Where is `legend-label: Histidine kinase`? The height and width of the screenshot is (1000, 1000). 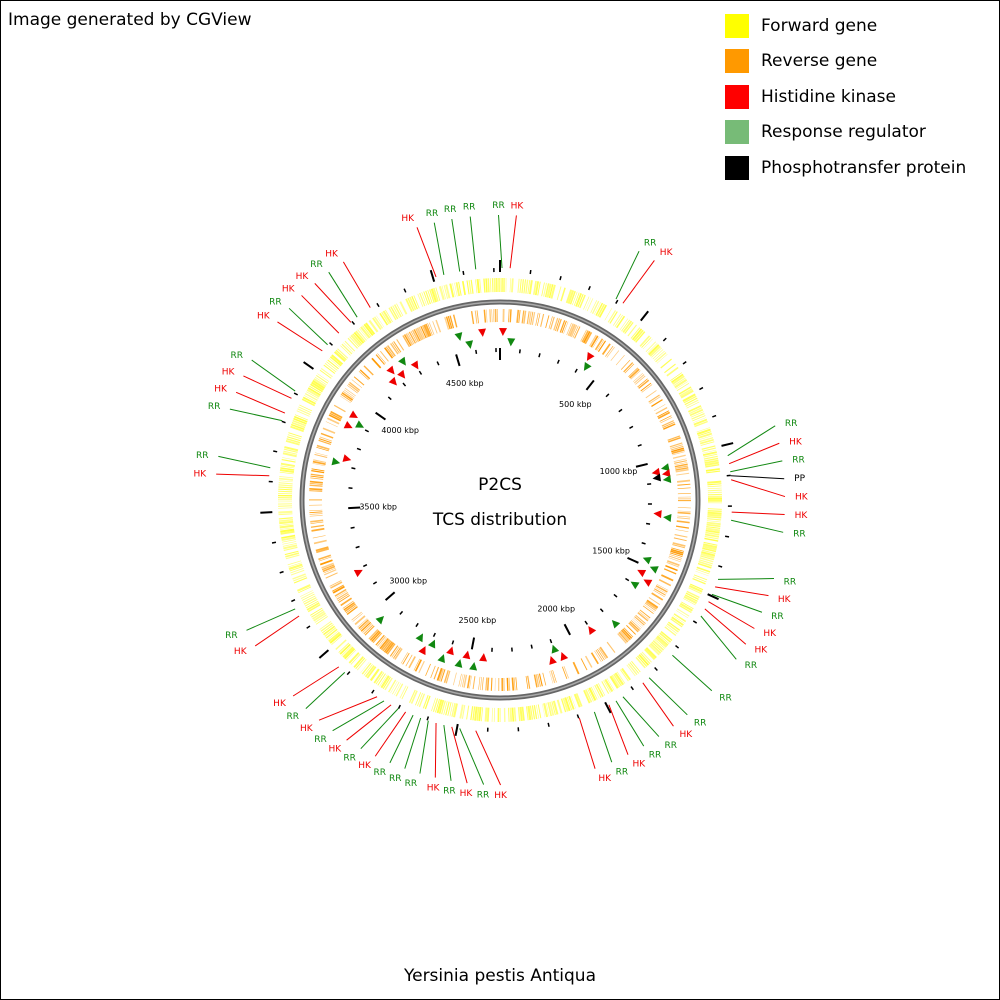 legend-label: Histidine kinase is located at coordinates (828, 96).